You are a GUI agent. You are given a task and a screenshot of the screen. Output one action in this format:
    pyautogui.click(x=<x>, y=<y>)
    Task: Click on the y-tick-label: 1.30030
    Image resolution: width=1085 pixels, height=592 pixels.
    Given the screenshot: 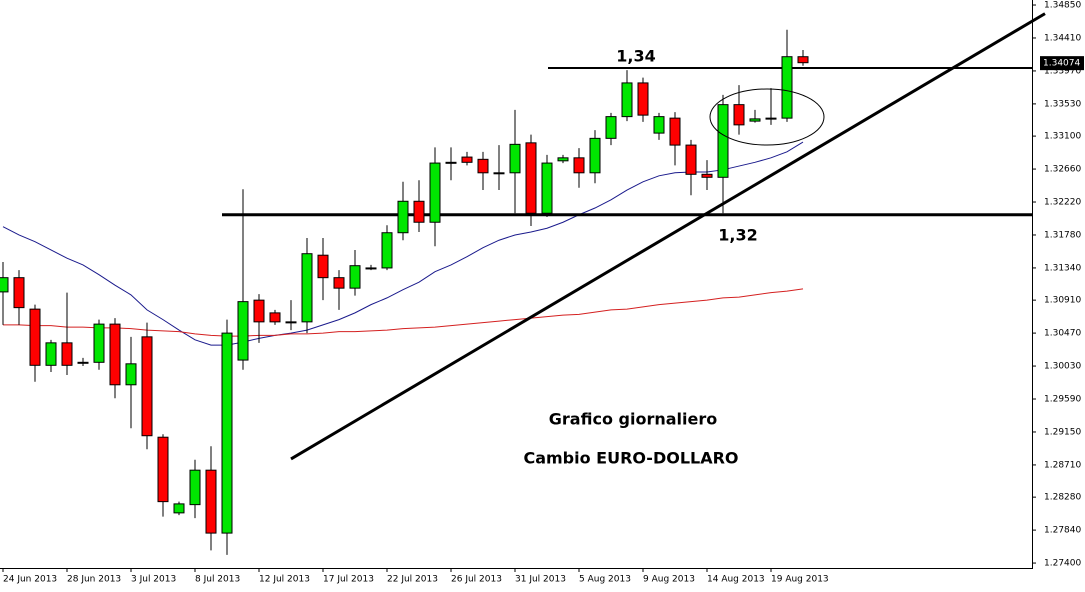 What is the action you would take?
    pyautogui.click(x=1062, y=367)
    